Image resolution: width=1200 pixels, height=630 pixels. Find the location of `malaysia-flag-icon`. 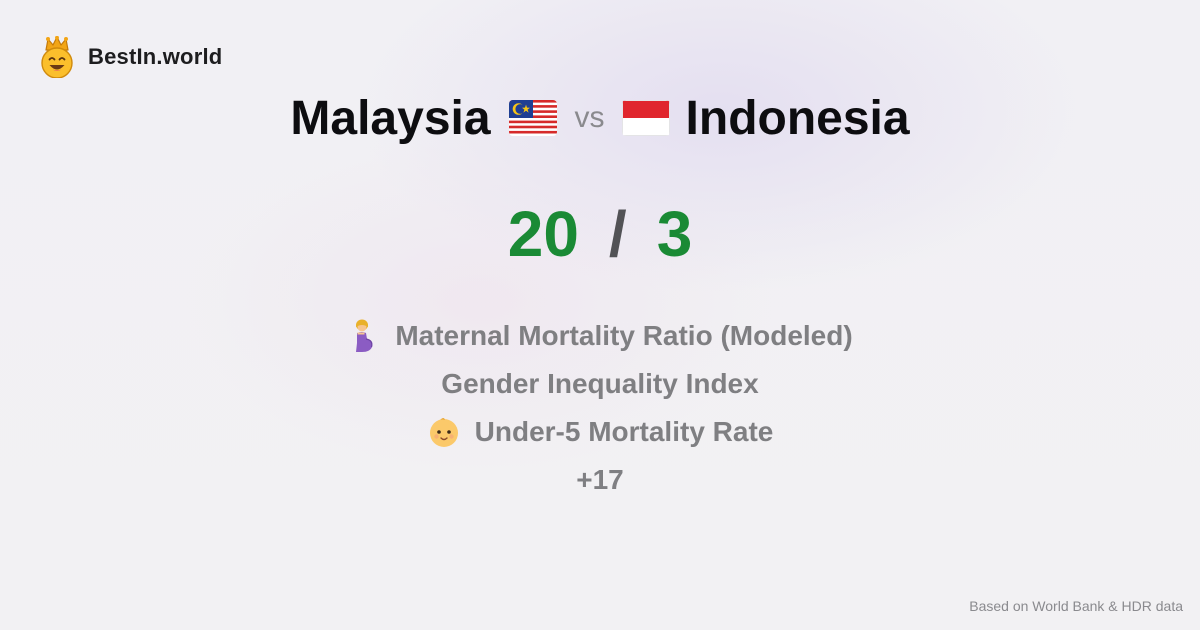

malaysia-flag-icon is located at coordinates (532, 118).